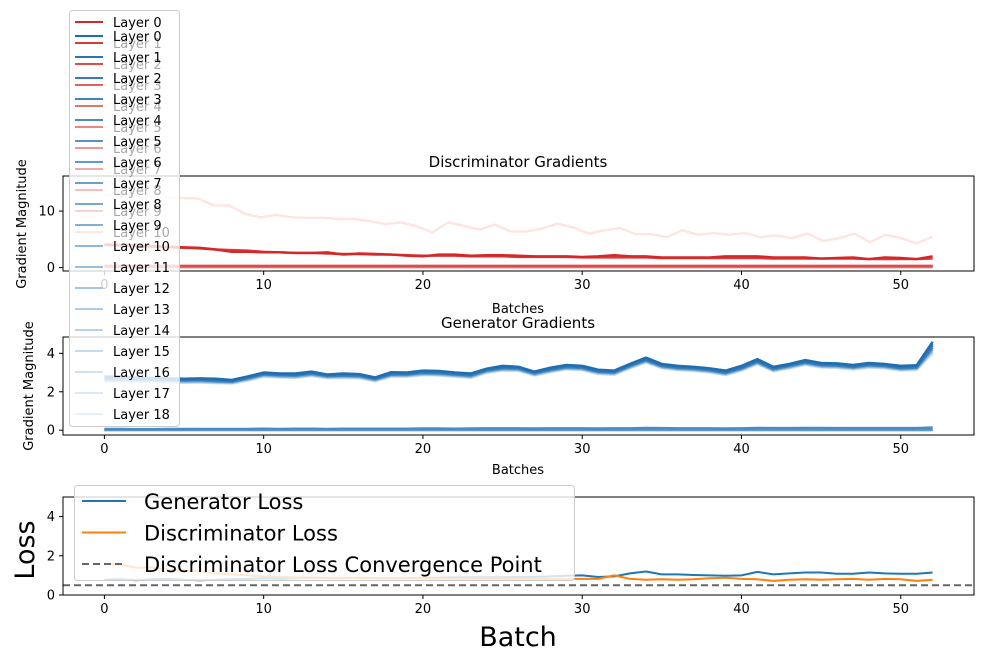  What do you see at coordinates (518, 323) in the screenshot?
I see `chart-title: Generator Gradients` at bounding box center [518, 323].